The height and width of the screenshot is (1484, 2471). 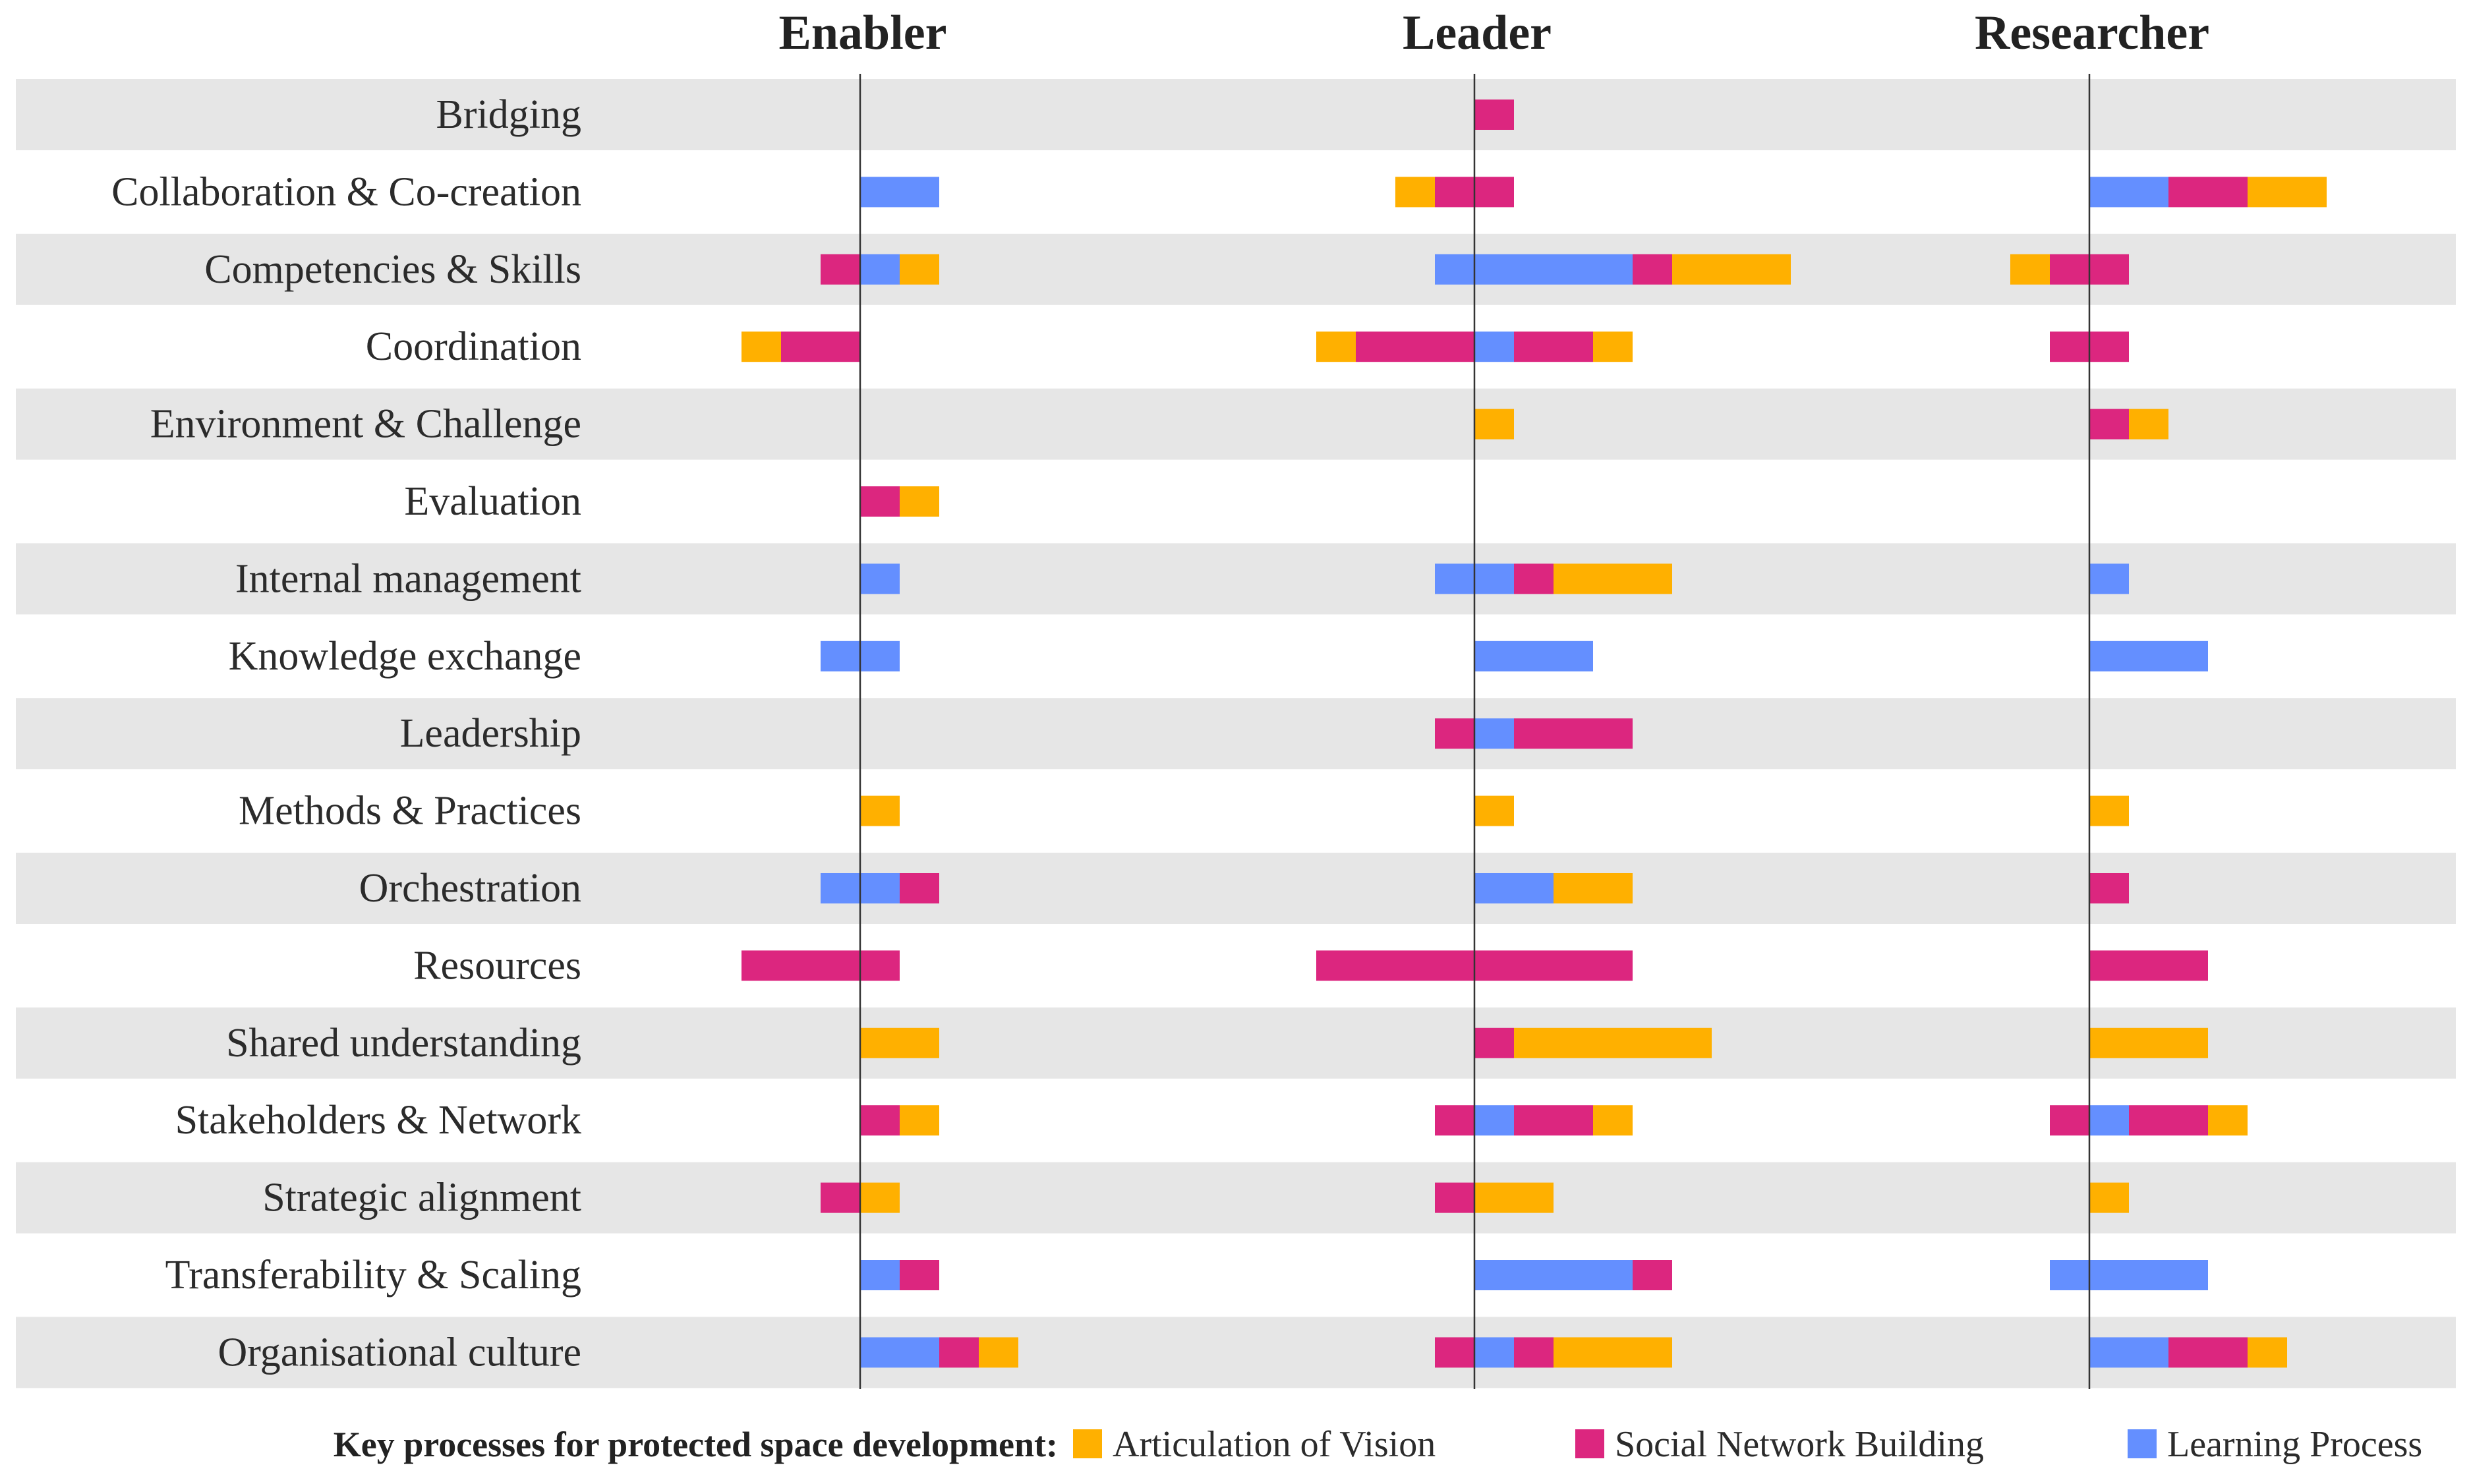 What do you see at coordinates (920, 1275) in the screenshot?
I see `bar-enabler-transferability-and-scaling-social` at bounding box center [920, 1275].